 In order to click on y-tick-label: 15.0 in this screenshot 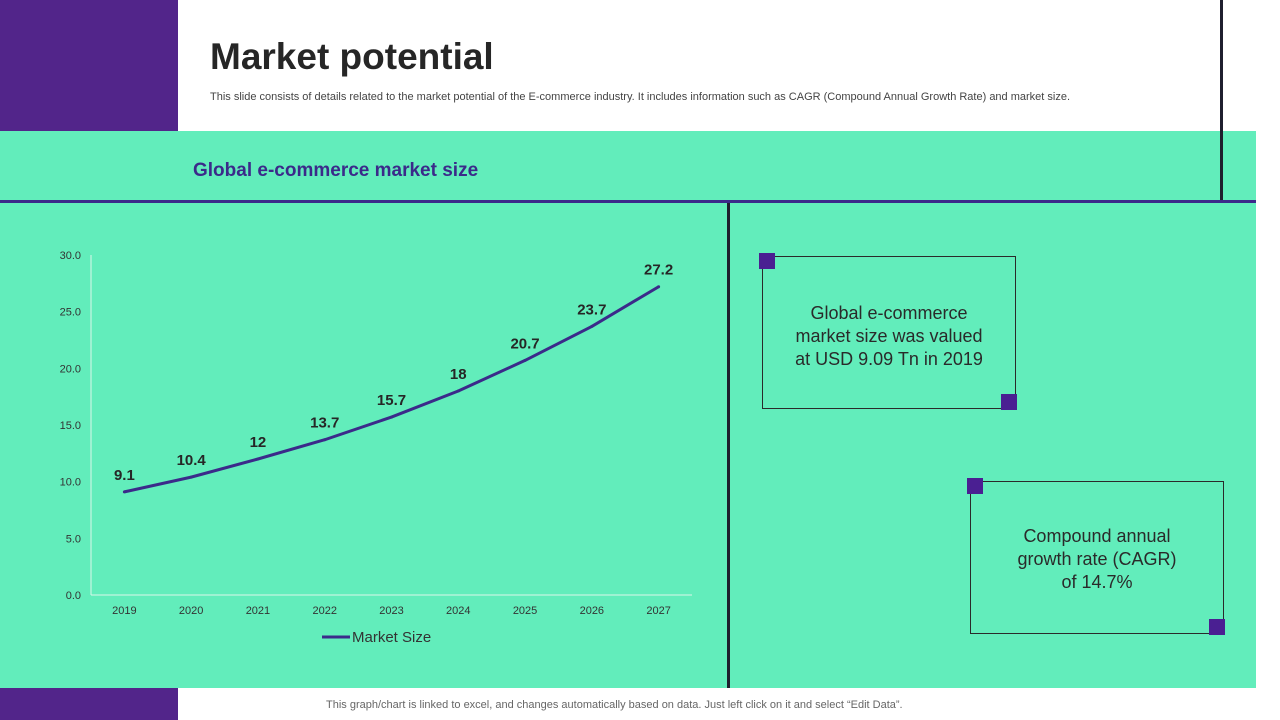, I will do `click(70, 426)`.